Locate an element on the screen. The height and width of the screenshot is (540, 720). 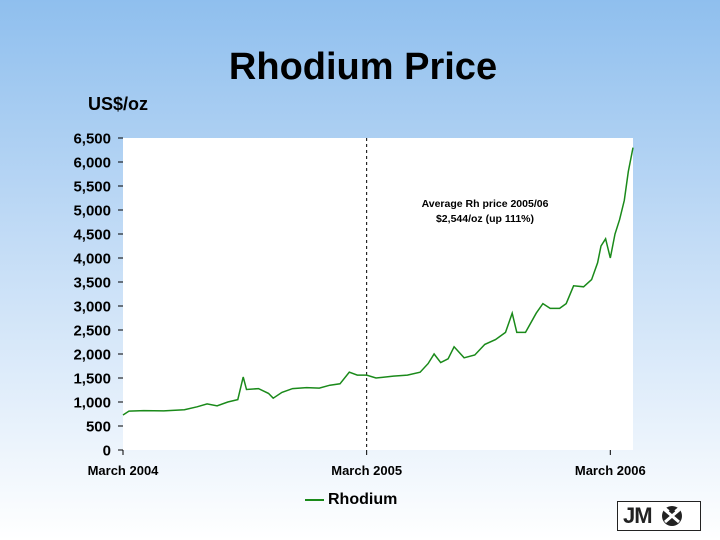
annotation-line-1: Average Rh price 2005/06 is located at coordinates (485, 204).